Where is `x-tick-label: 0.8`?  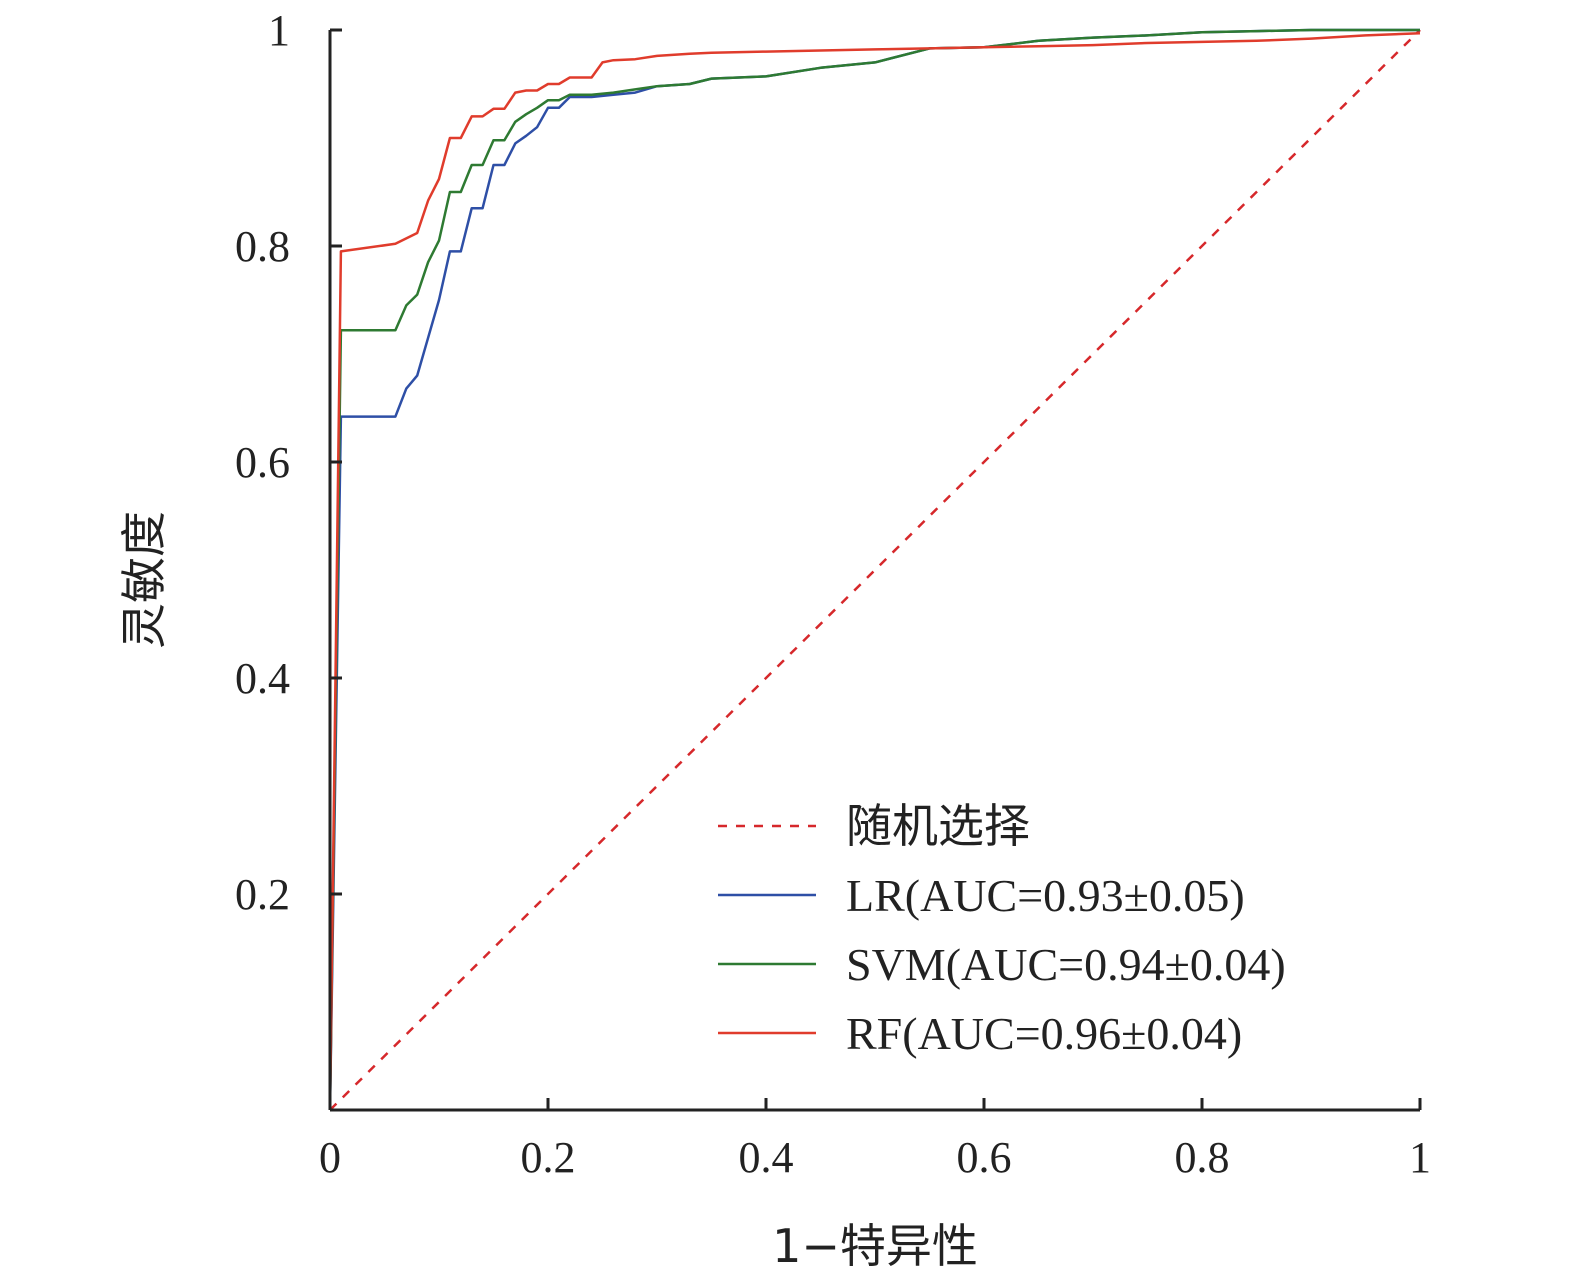 x-tick-label: 0.8 is located at coordinates (1202, 1157).